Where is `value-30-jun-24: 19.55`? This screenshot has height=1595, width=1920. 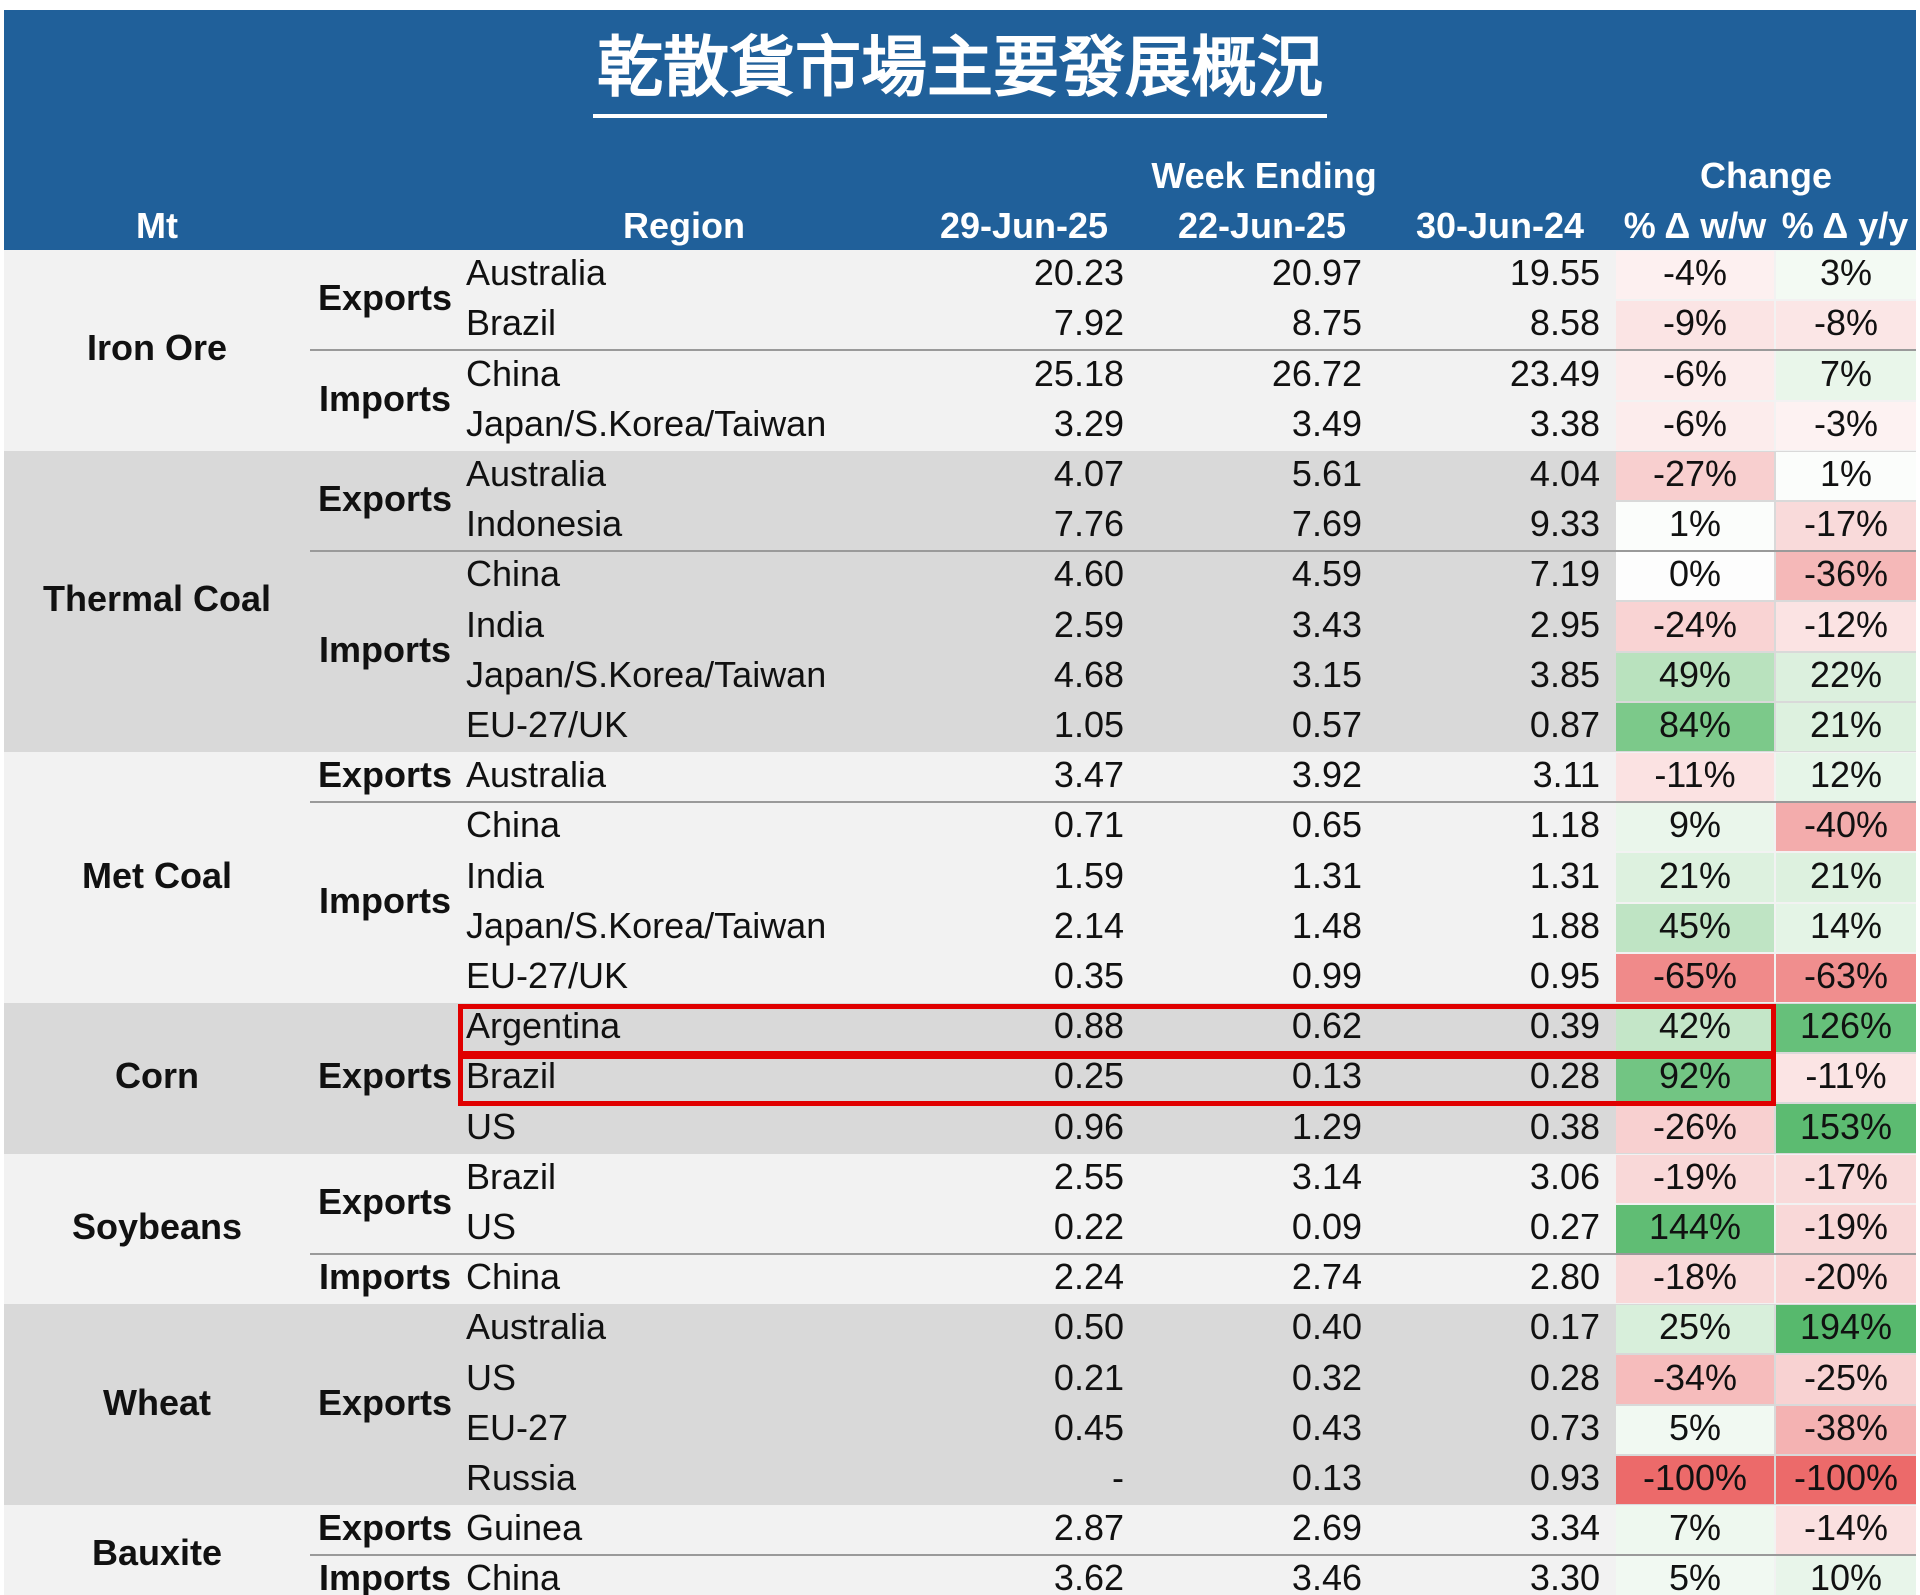 value-30-jun-24: 19.55 is located at coordinates (1554, 273).